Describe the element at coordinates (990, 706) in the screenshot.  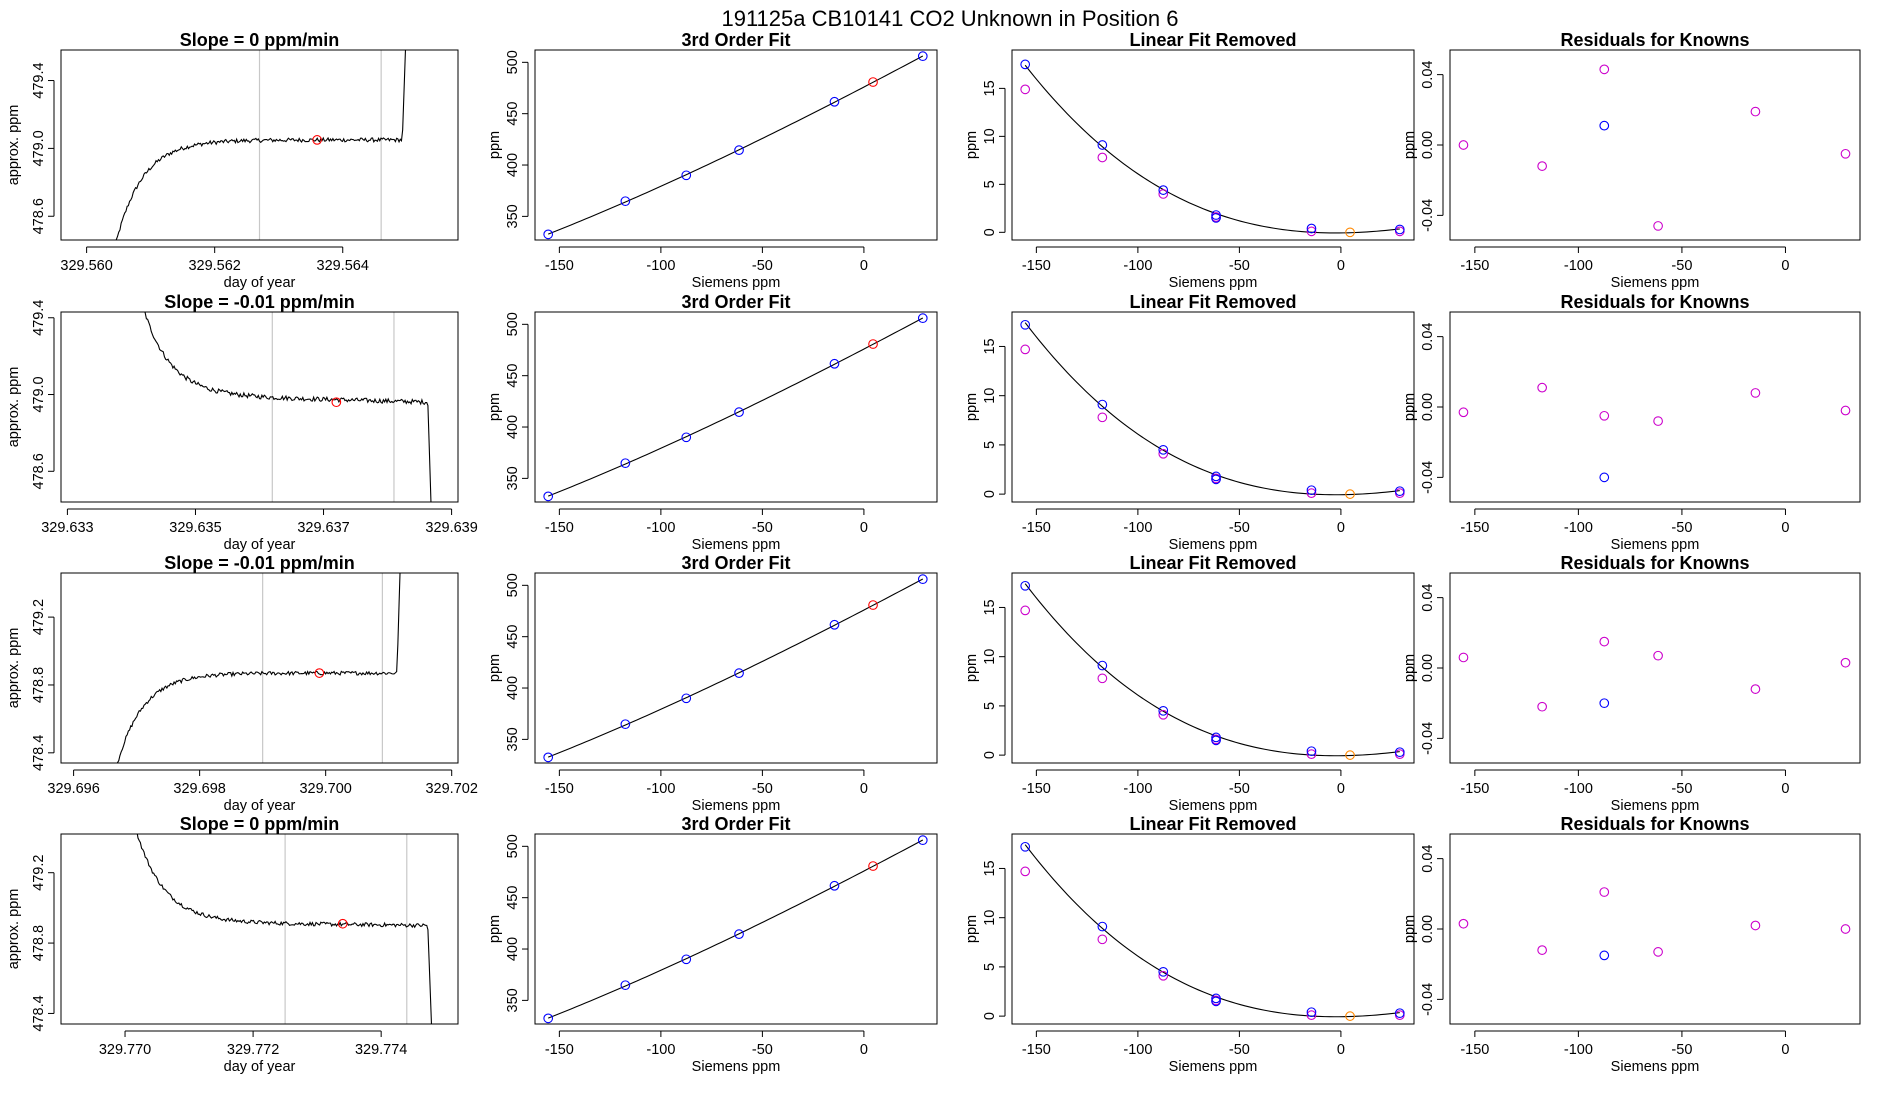
I see `y-tick-label: 5` at that location.